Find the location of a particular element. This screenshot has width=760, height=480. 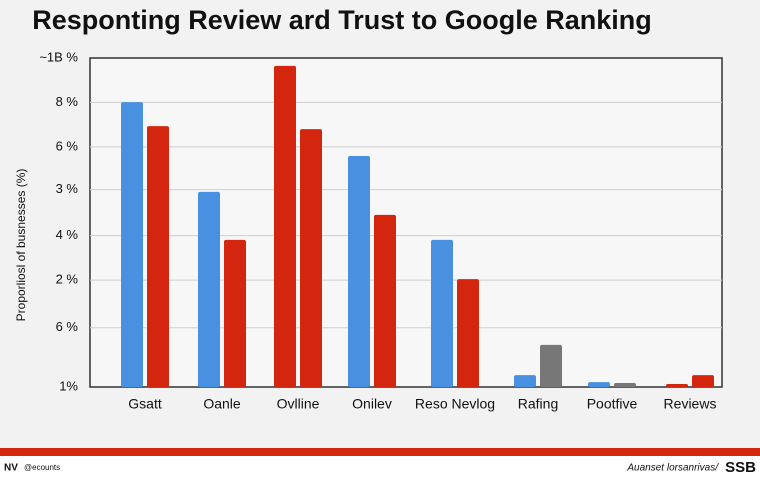

x-tick-label: Reso Nevlog is located at coordinates (455, 404).